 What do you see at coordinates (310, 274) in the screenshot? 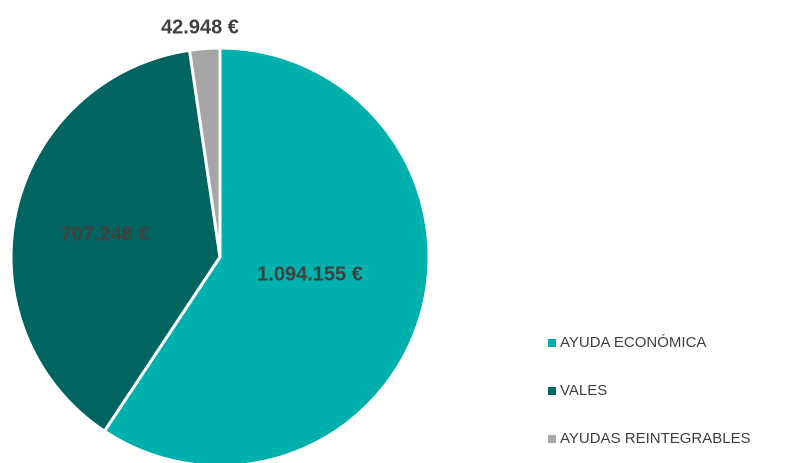
I see `data-label: 1.094.155 €` at bounding box center [310, 274].